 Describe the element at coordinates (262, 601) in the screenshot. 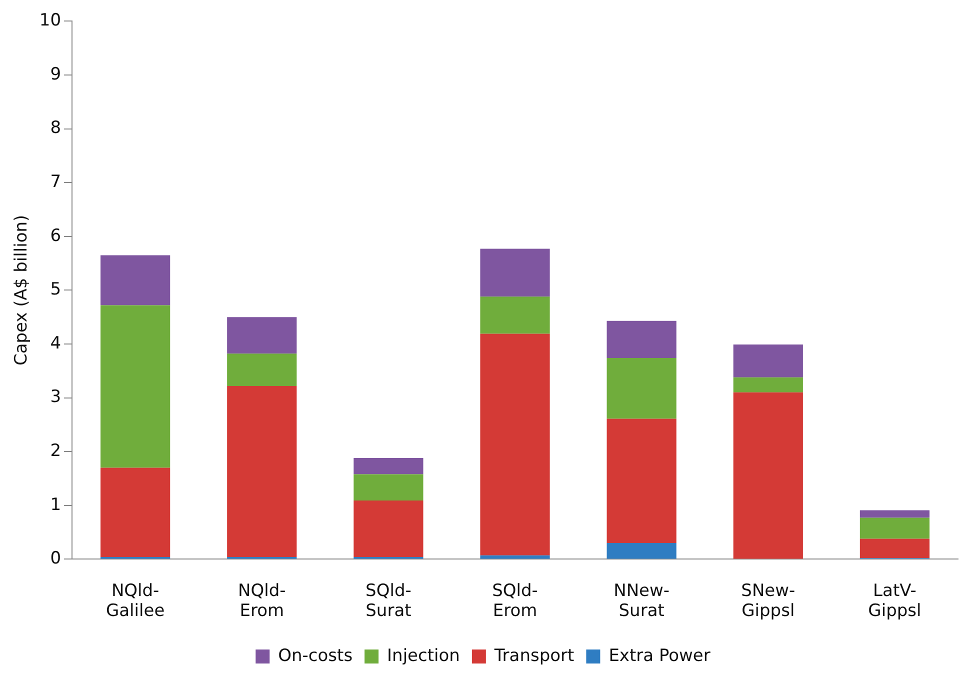

I see `x-tick-label: NQld- Erom` at that location.